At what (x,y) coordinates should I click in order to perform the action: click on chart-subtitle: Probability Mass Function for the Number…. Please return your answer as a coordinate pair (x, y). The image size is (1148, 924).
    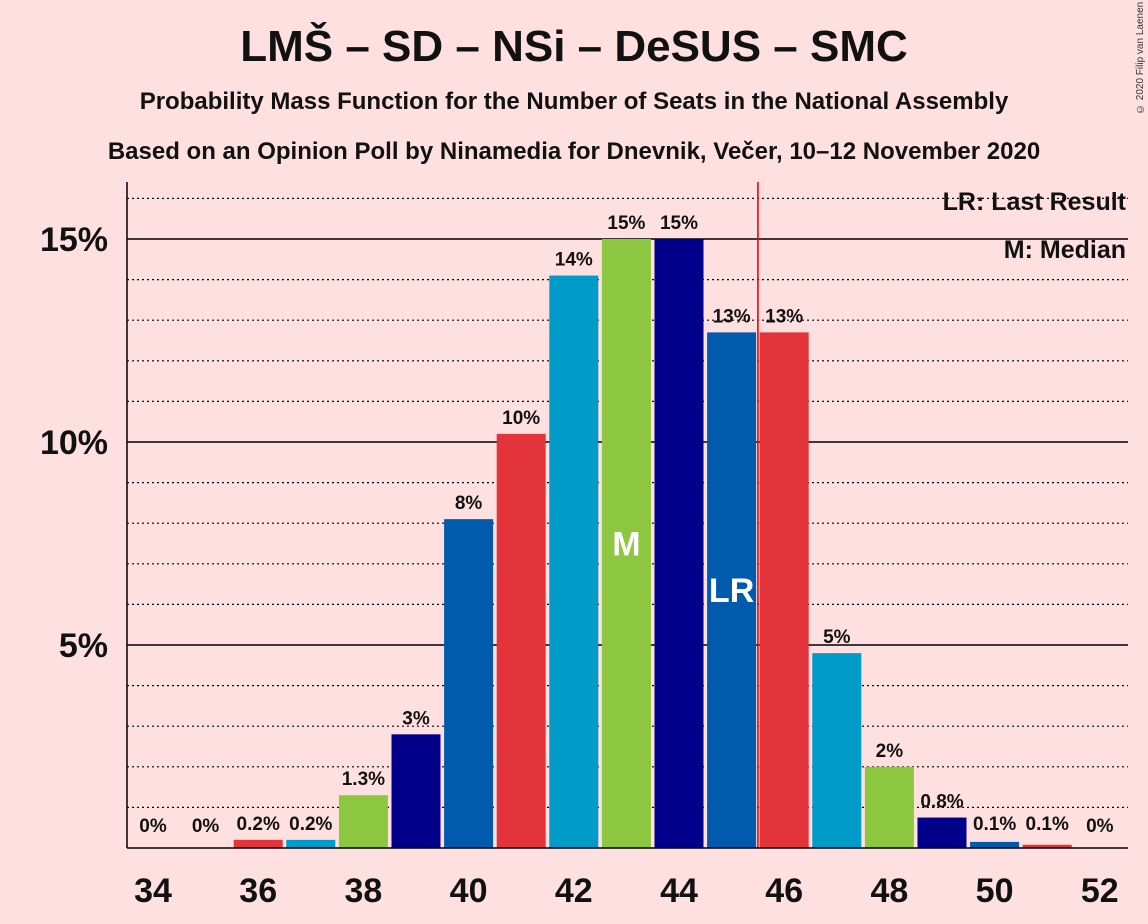
    Looking at the image, I should click on (574, 101).